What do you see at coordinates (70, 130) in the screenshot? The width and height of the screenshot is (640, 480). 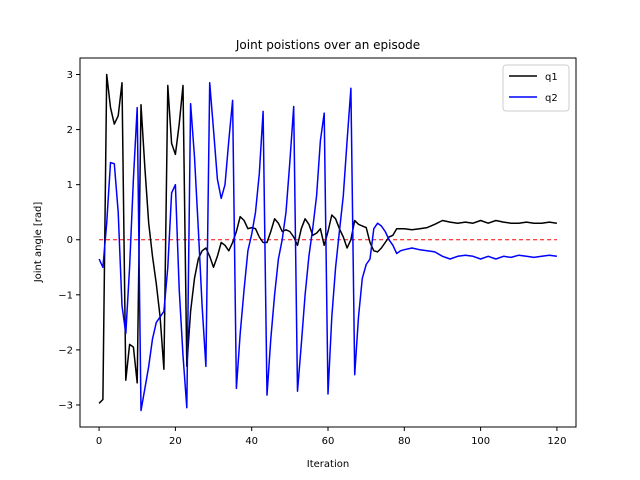 I see `y-tick-label: 2` at bounding box center [70, 130].